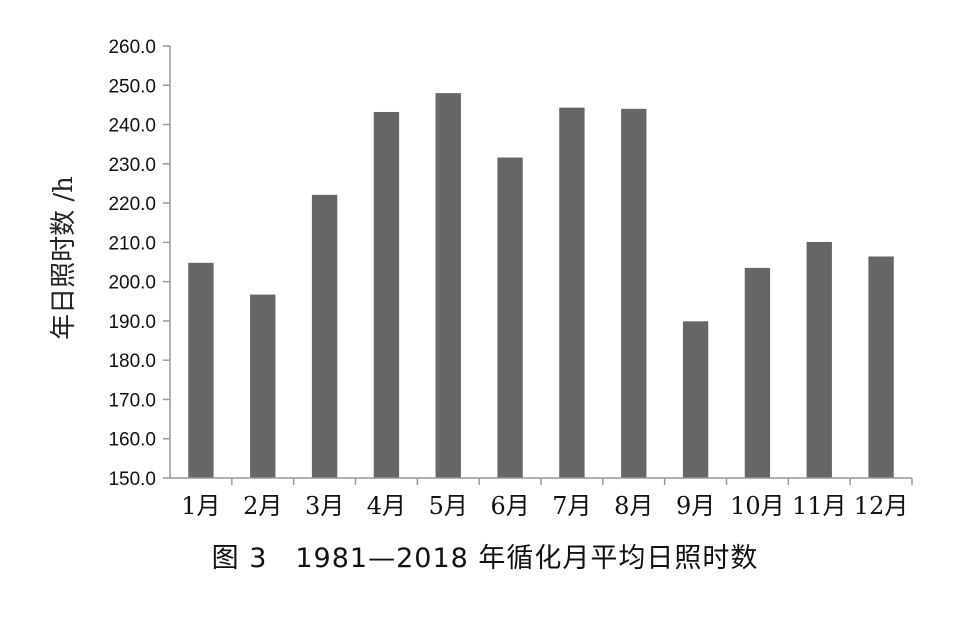  What do you see at coordinates (64, 258) in the screenshot?
I see `y-axis-label: 年日照时数 /h` at bounding box center [64, 258].